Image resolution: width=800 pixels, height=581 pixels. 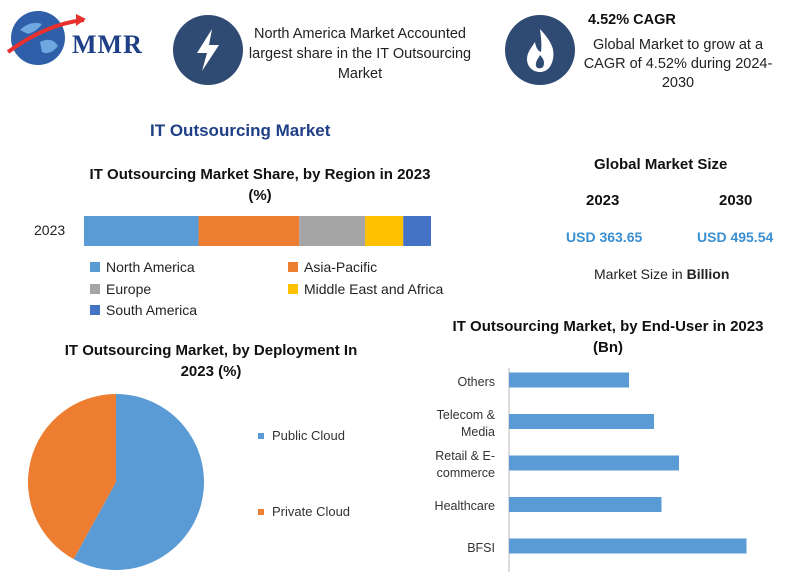 I want to click on market-size-note-unit: Billion, so click(x=708, y=274).